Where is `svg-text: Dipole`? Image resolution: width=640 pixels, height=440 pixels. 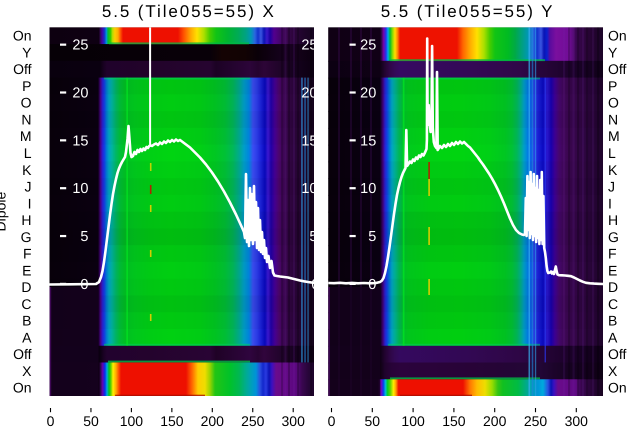 svg-text: Dipole is located at coordinates (4, 212).